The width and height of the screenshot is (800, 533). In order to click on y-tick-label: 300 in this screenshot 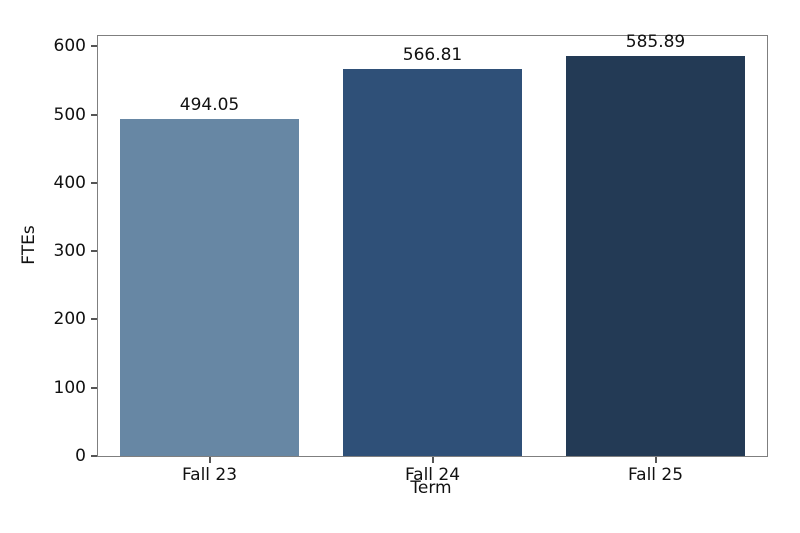, I will do `click(69, 251)`.